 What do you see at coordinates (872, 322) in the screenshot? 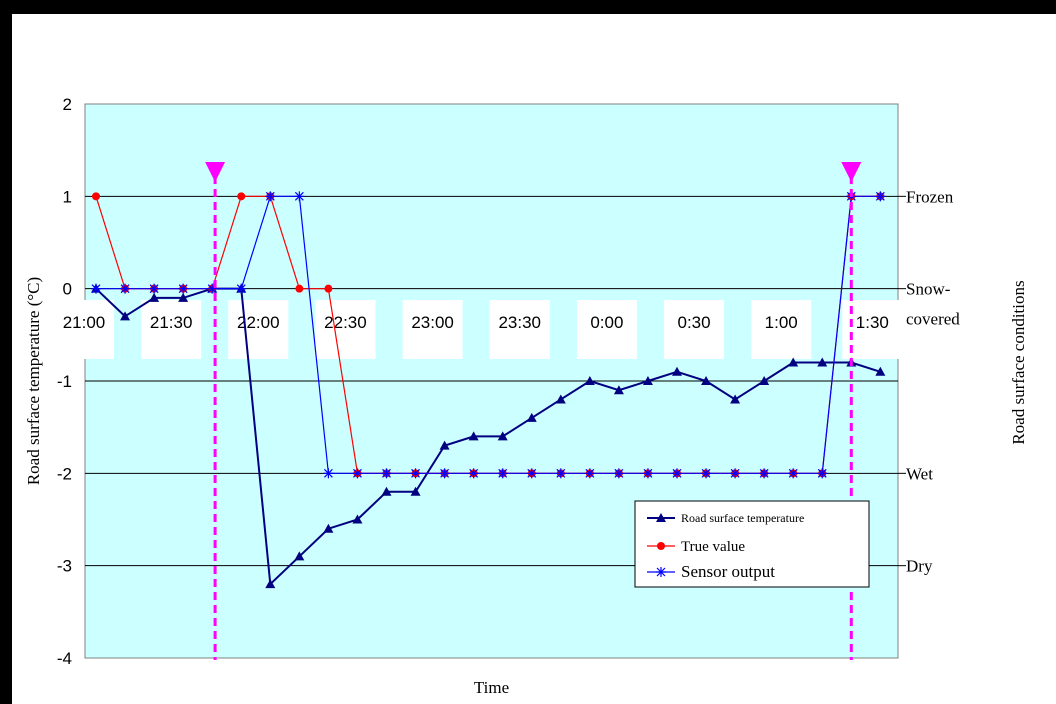
I see `x-tick-label: 1:30` at bounding box center [872, 322].